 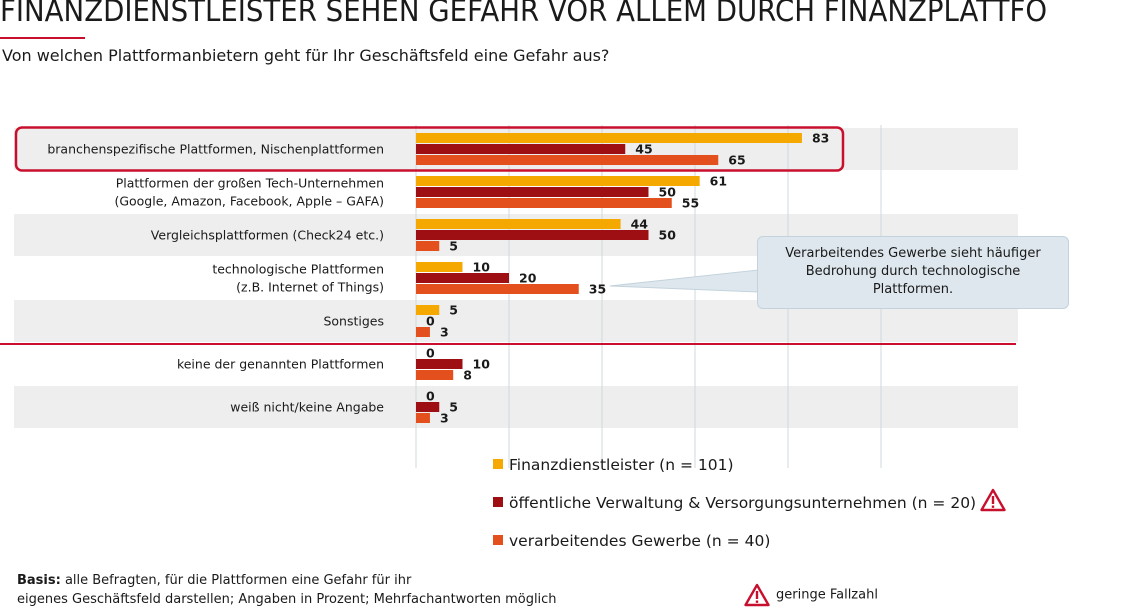 What do you see at coordinates (718, 181) in the screenshot?
I see `value-label: 61` at bounding box center [718, 181].